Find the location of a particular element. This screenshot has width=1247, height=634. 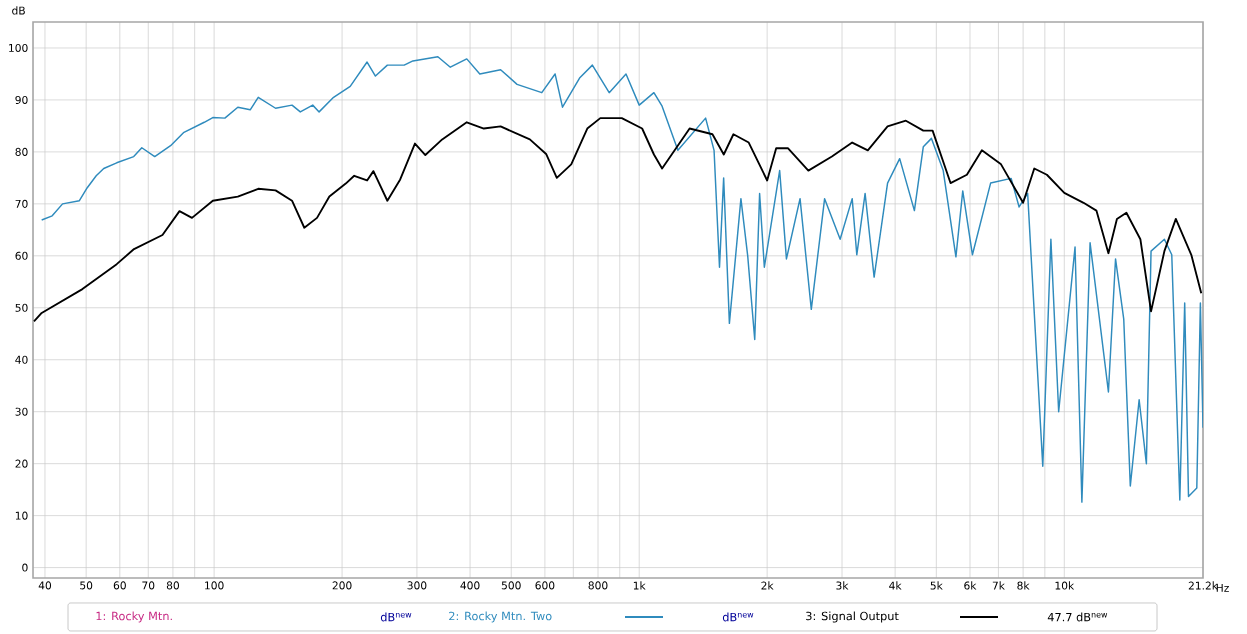

y-tick-label: 60 is located at coordinates (21, 255).